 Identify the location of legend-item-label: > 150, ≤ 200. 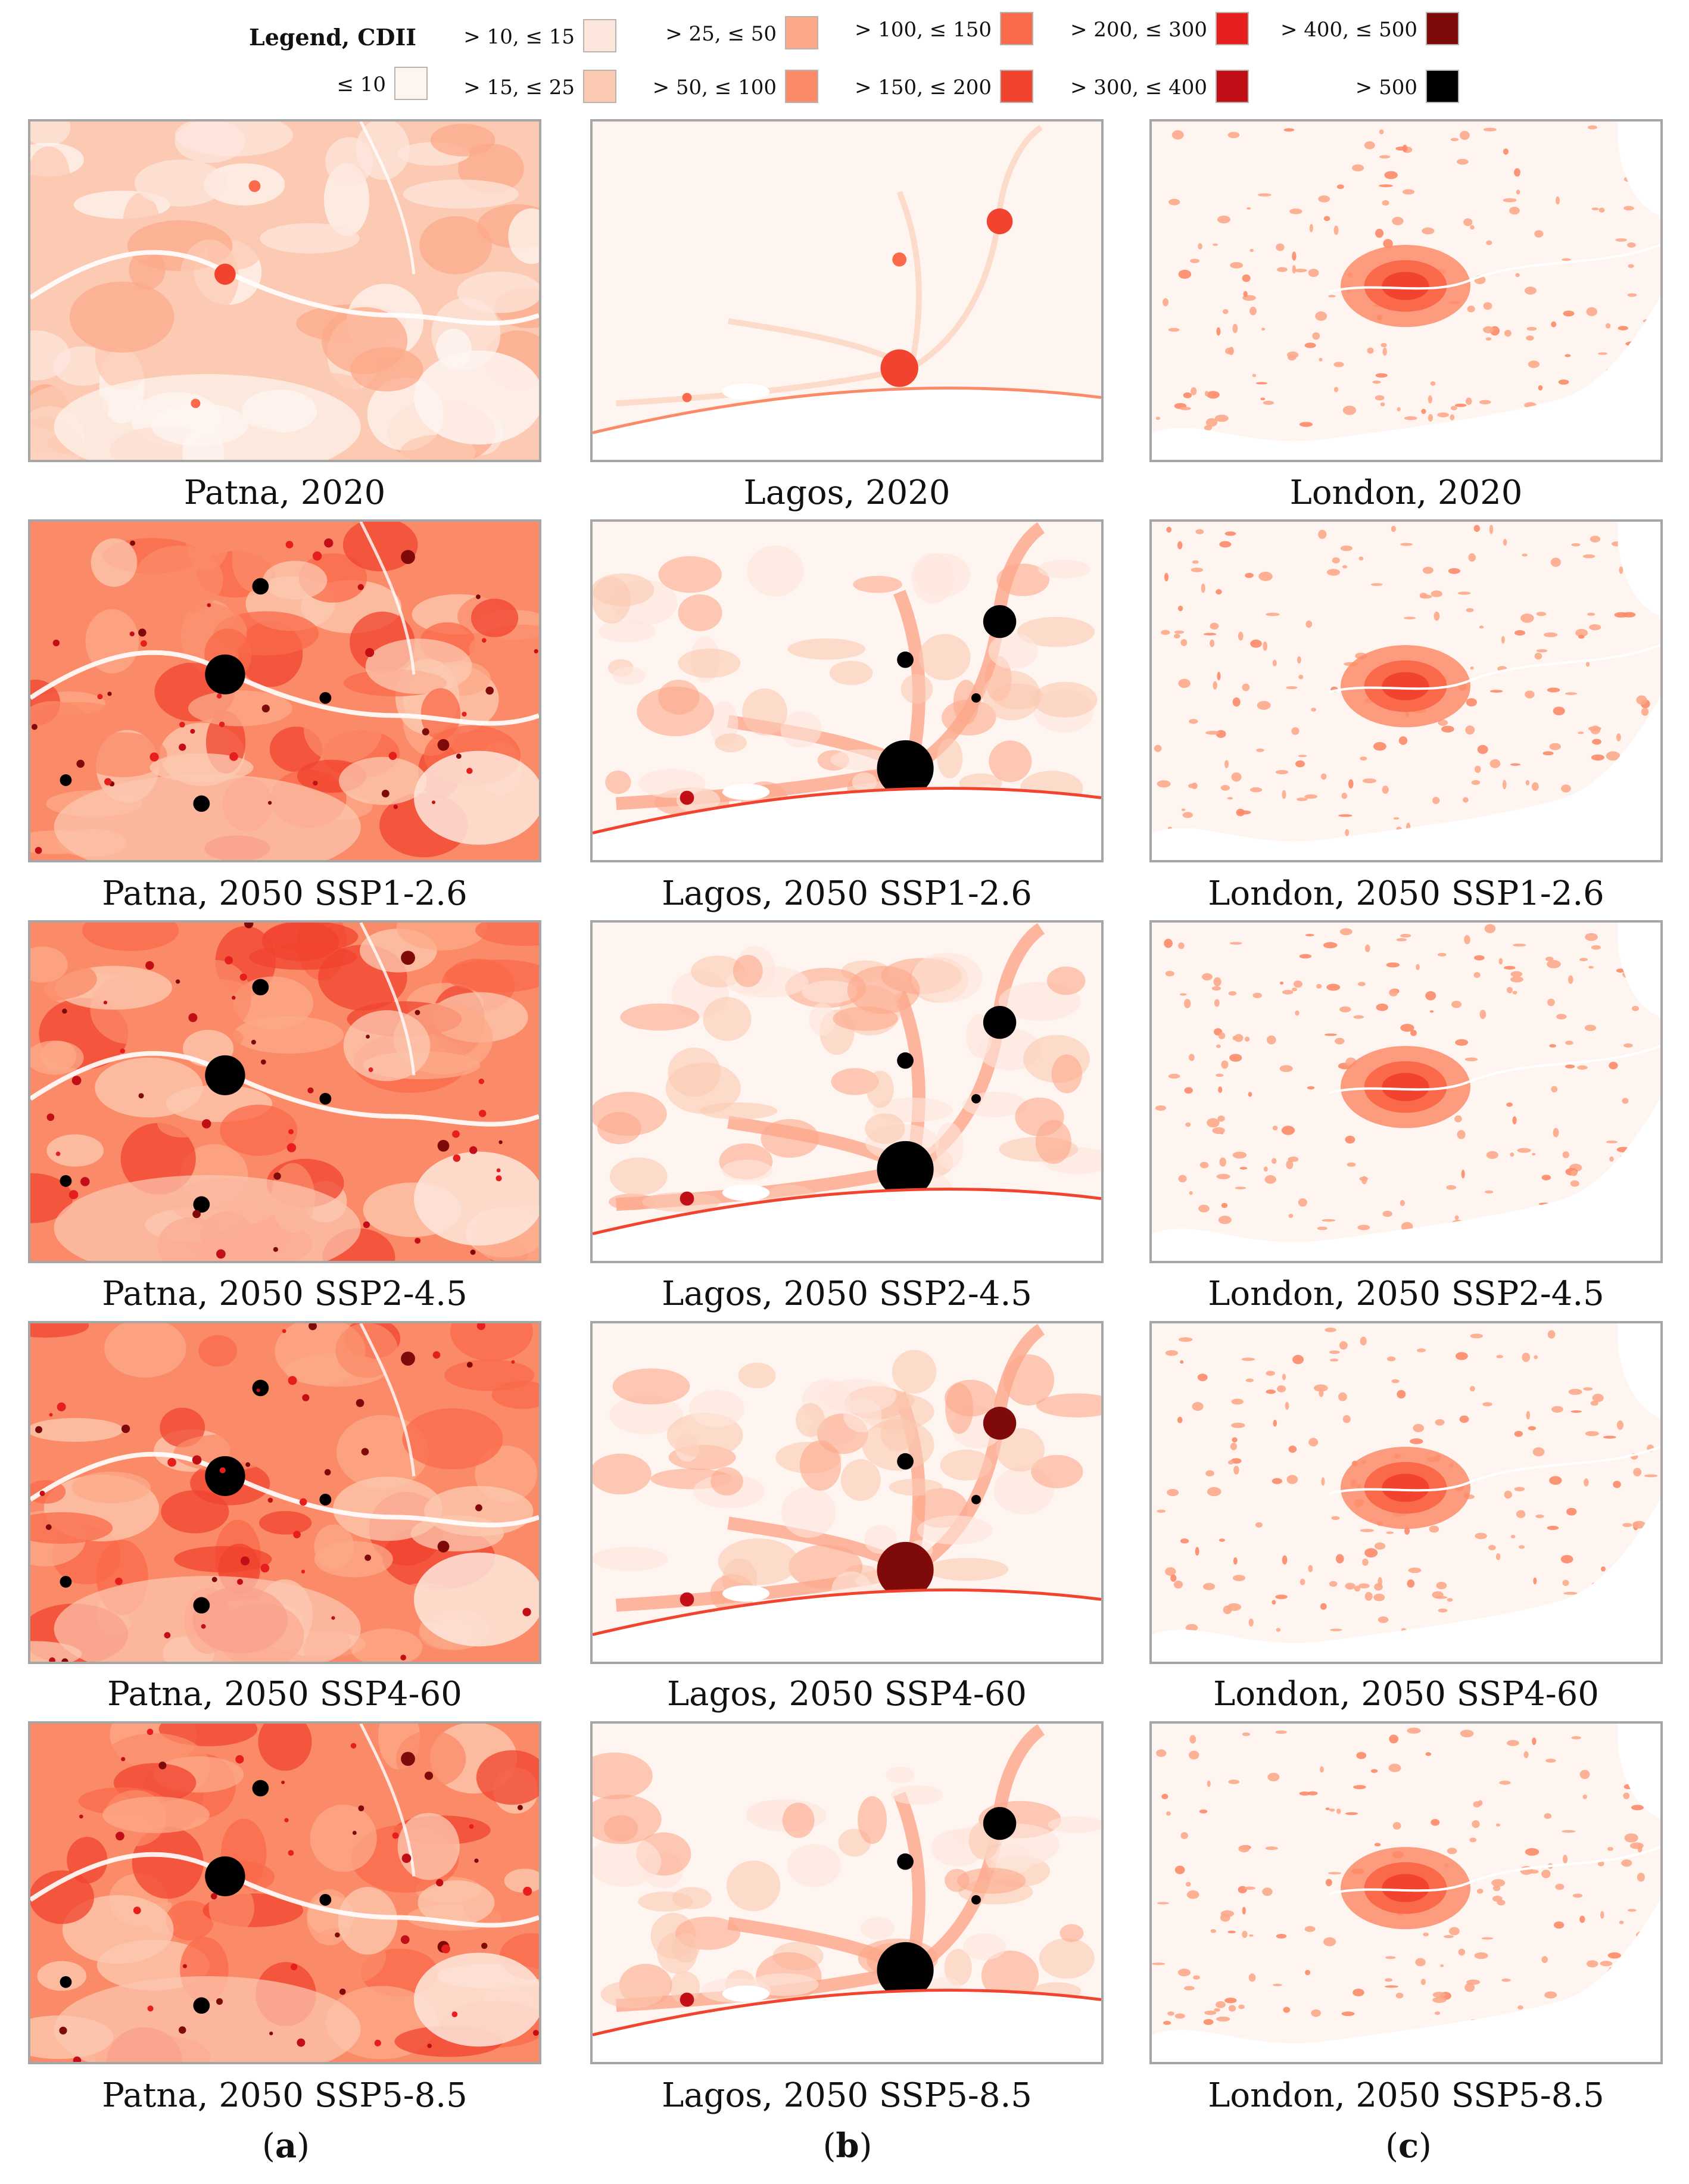
(923, 87).